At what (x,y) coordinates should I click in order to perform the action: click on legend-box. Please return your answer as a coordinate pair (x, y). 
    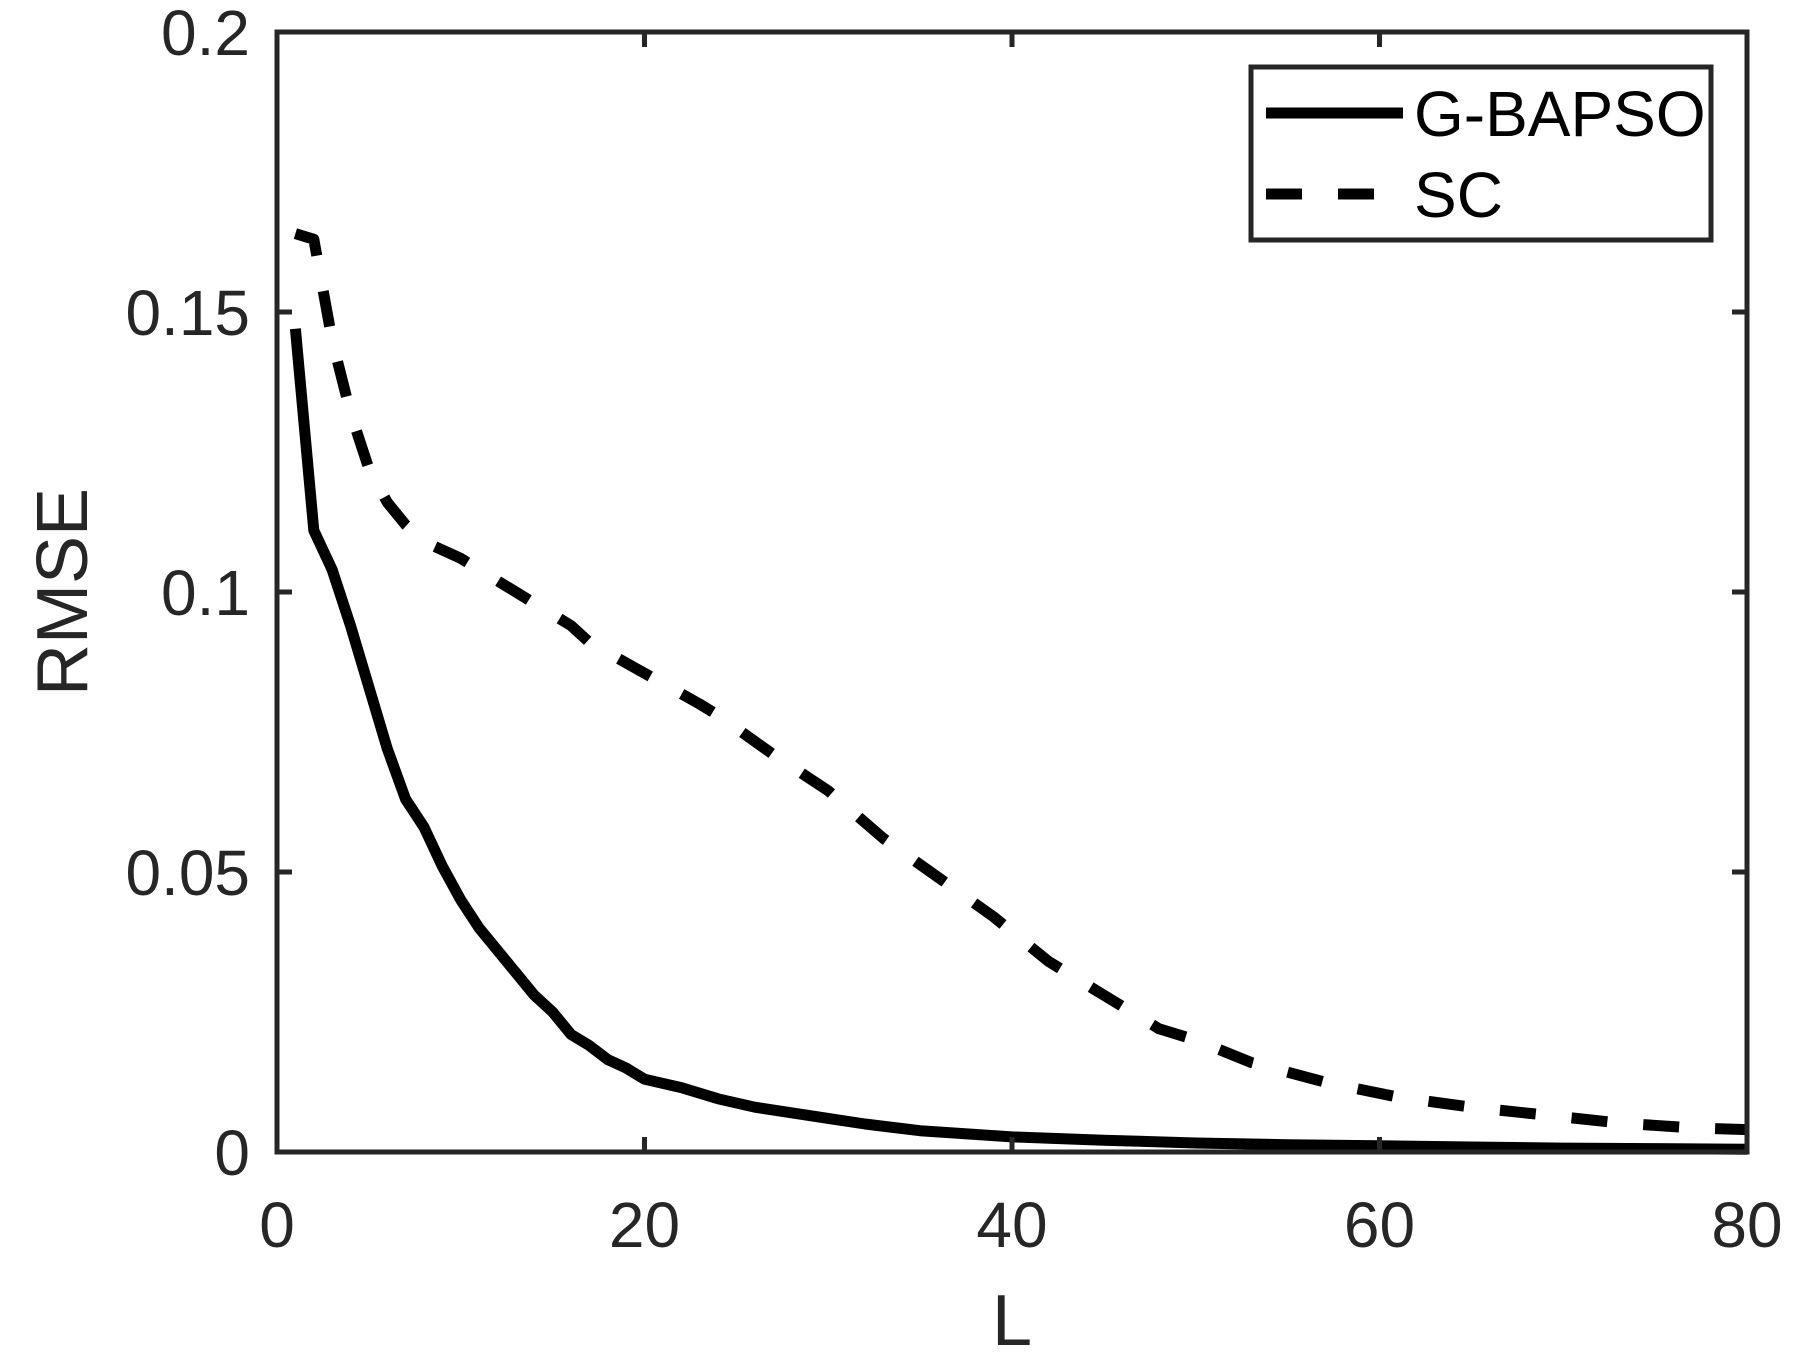
    Looking at the image, I should click on (1481, 153).